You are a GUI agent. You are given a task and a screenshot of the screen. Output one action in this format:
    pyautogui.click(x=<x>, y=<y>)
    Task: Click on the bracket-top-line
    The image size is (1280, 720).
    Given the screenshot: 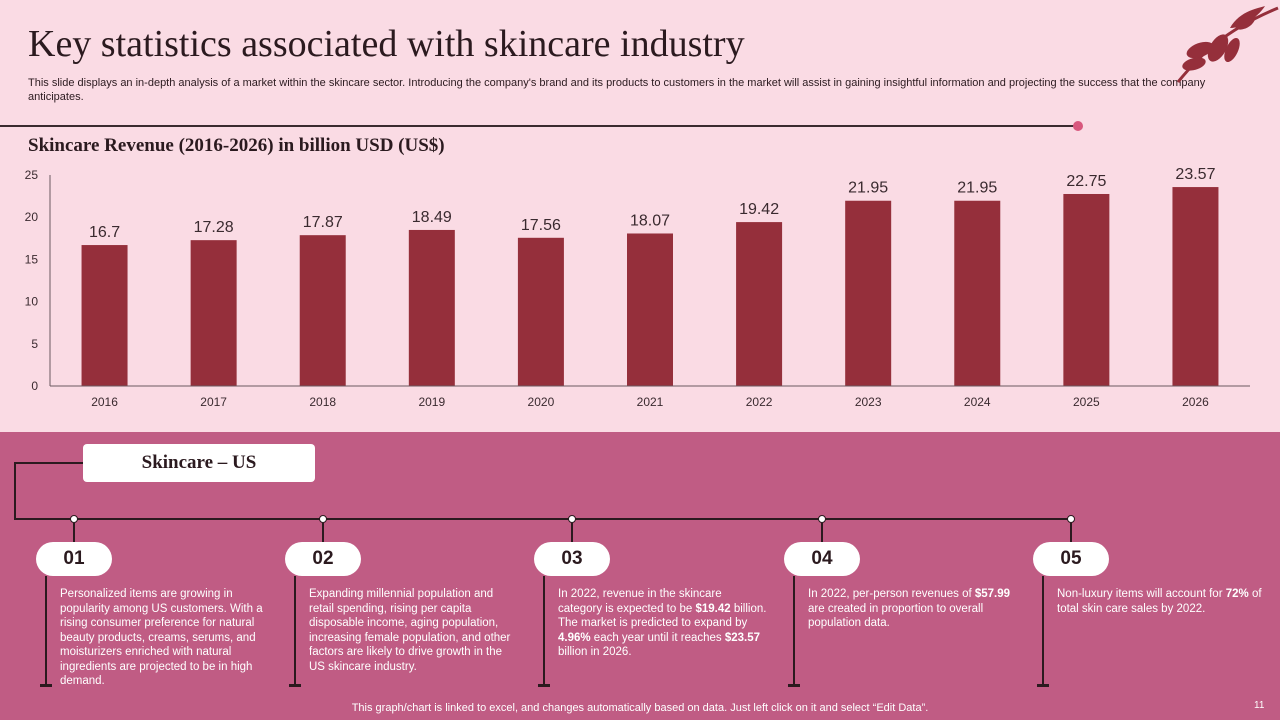 What is the action you would take?
    pyautogui.click(x=49, y=463)
    